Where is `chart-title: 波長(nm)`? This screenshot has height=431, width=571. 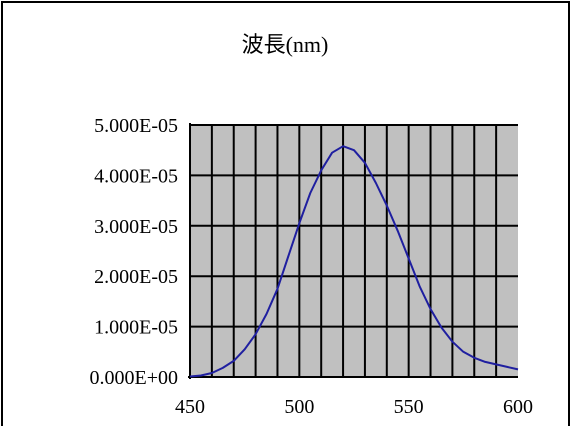 chart-title: 波長(nm) is located at coordinates (285, 44).